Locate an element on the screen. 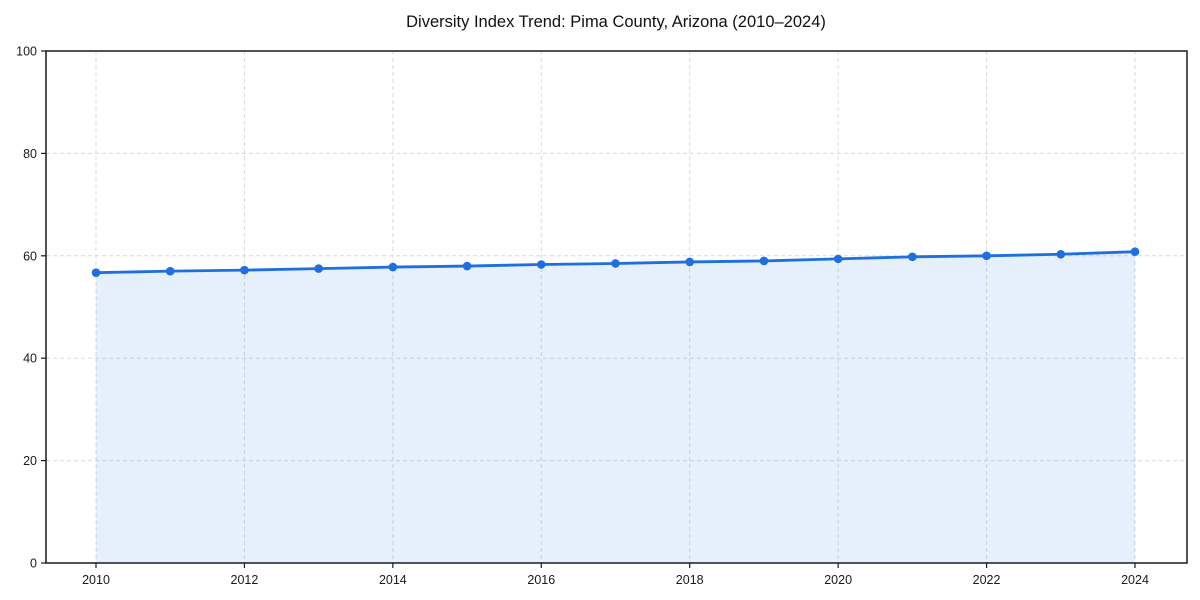 The width and height of the screenshot is (1200, 600). data-point-marker-2017 is located at coordinates (615, 263).